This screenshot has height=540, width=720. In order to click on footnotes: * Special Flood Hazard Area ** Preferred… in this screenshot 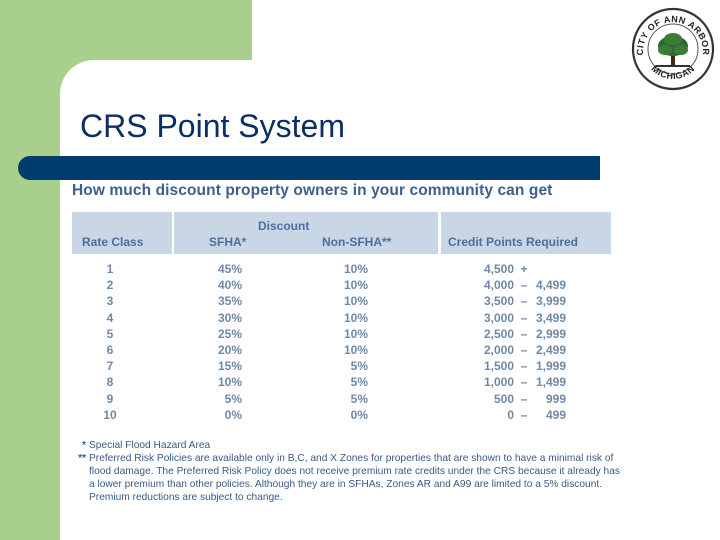, I will do `click(350, 471)`.